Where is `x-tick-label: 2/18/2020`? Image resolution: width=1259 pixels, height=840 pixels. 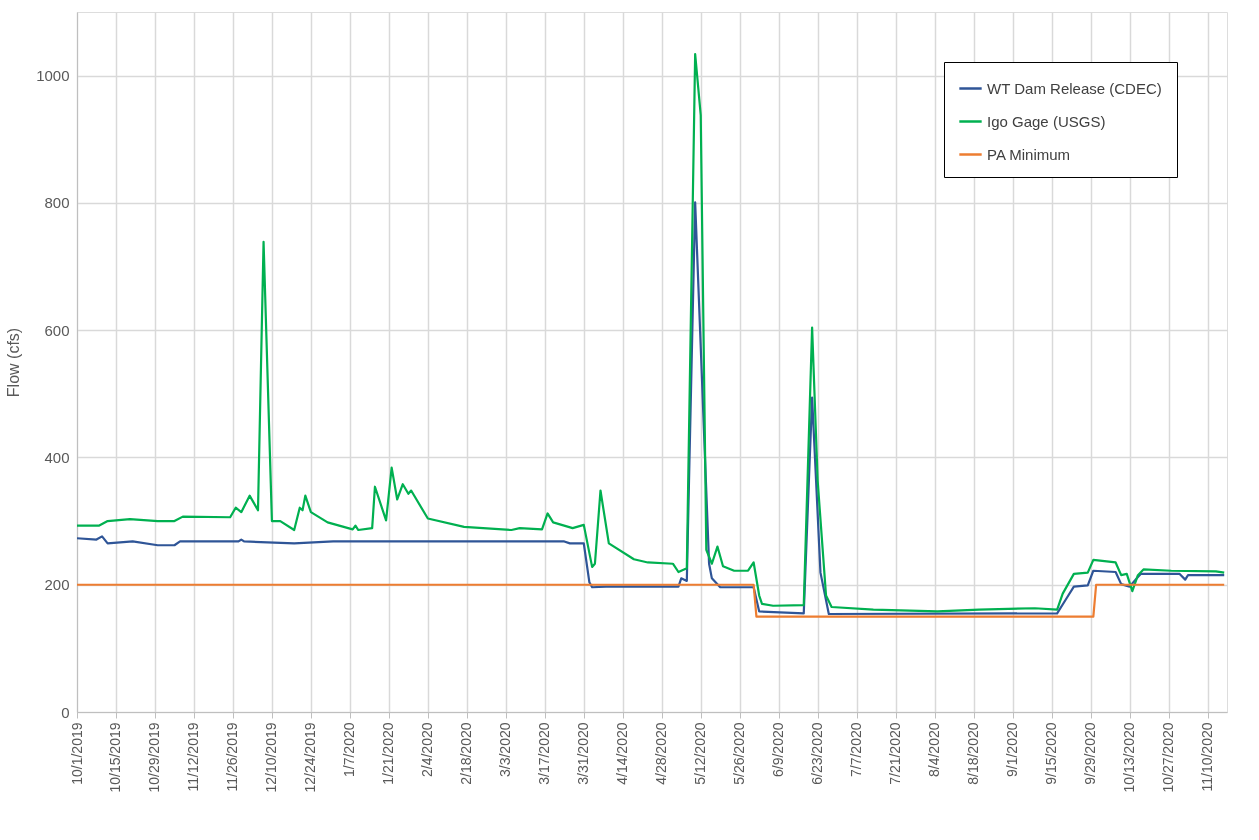 x-tick-label: 2/18/2020 is located at coordinates (466, 753).